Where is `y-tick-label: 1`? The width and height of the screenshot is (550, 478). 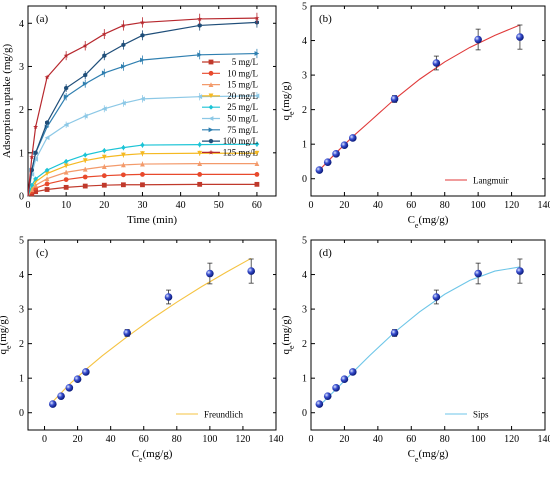
y-tick-label: 1 is located at coordinates (304, 379).